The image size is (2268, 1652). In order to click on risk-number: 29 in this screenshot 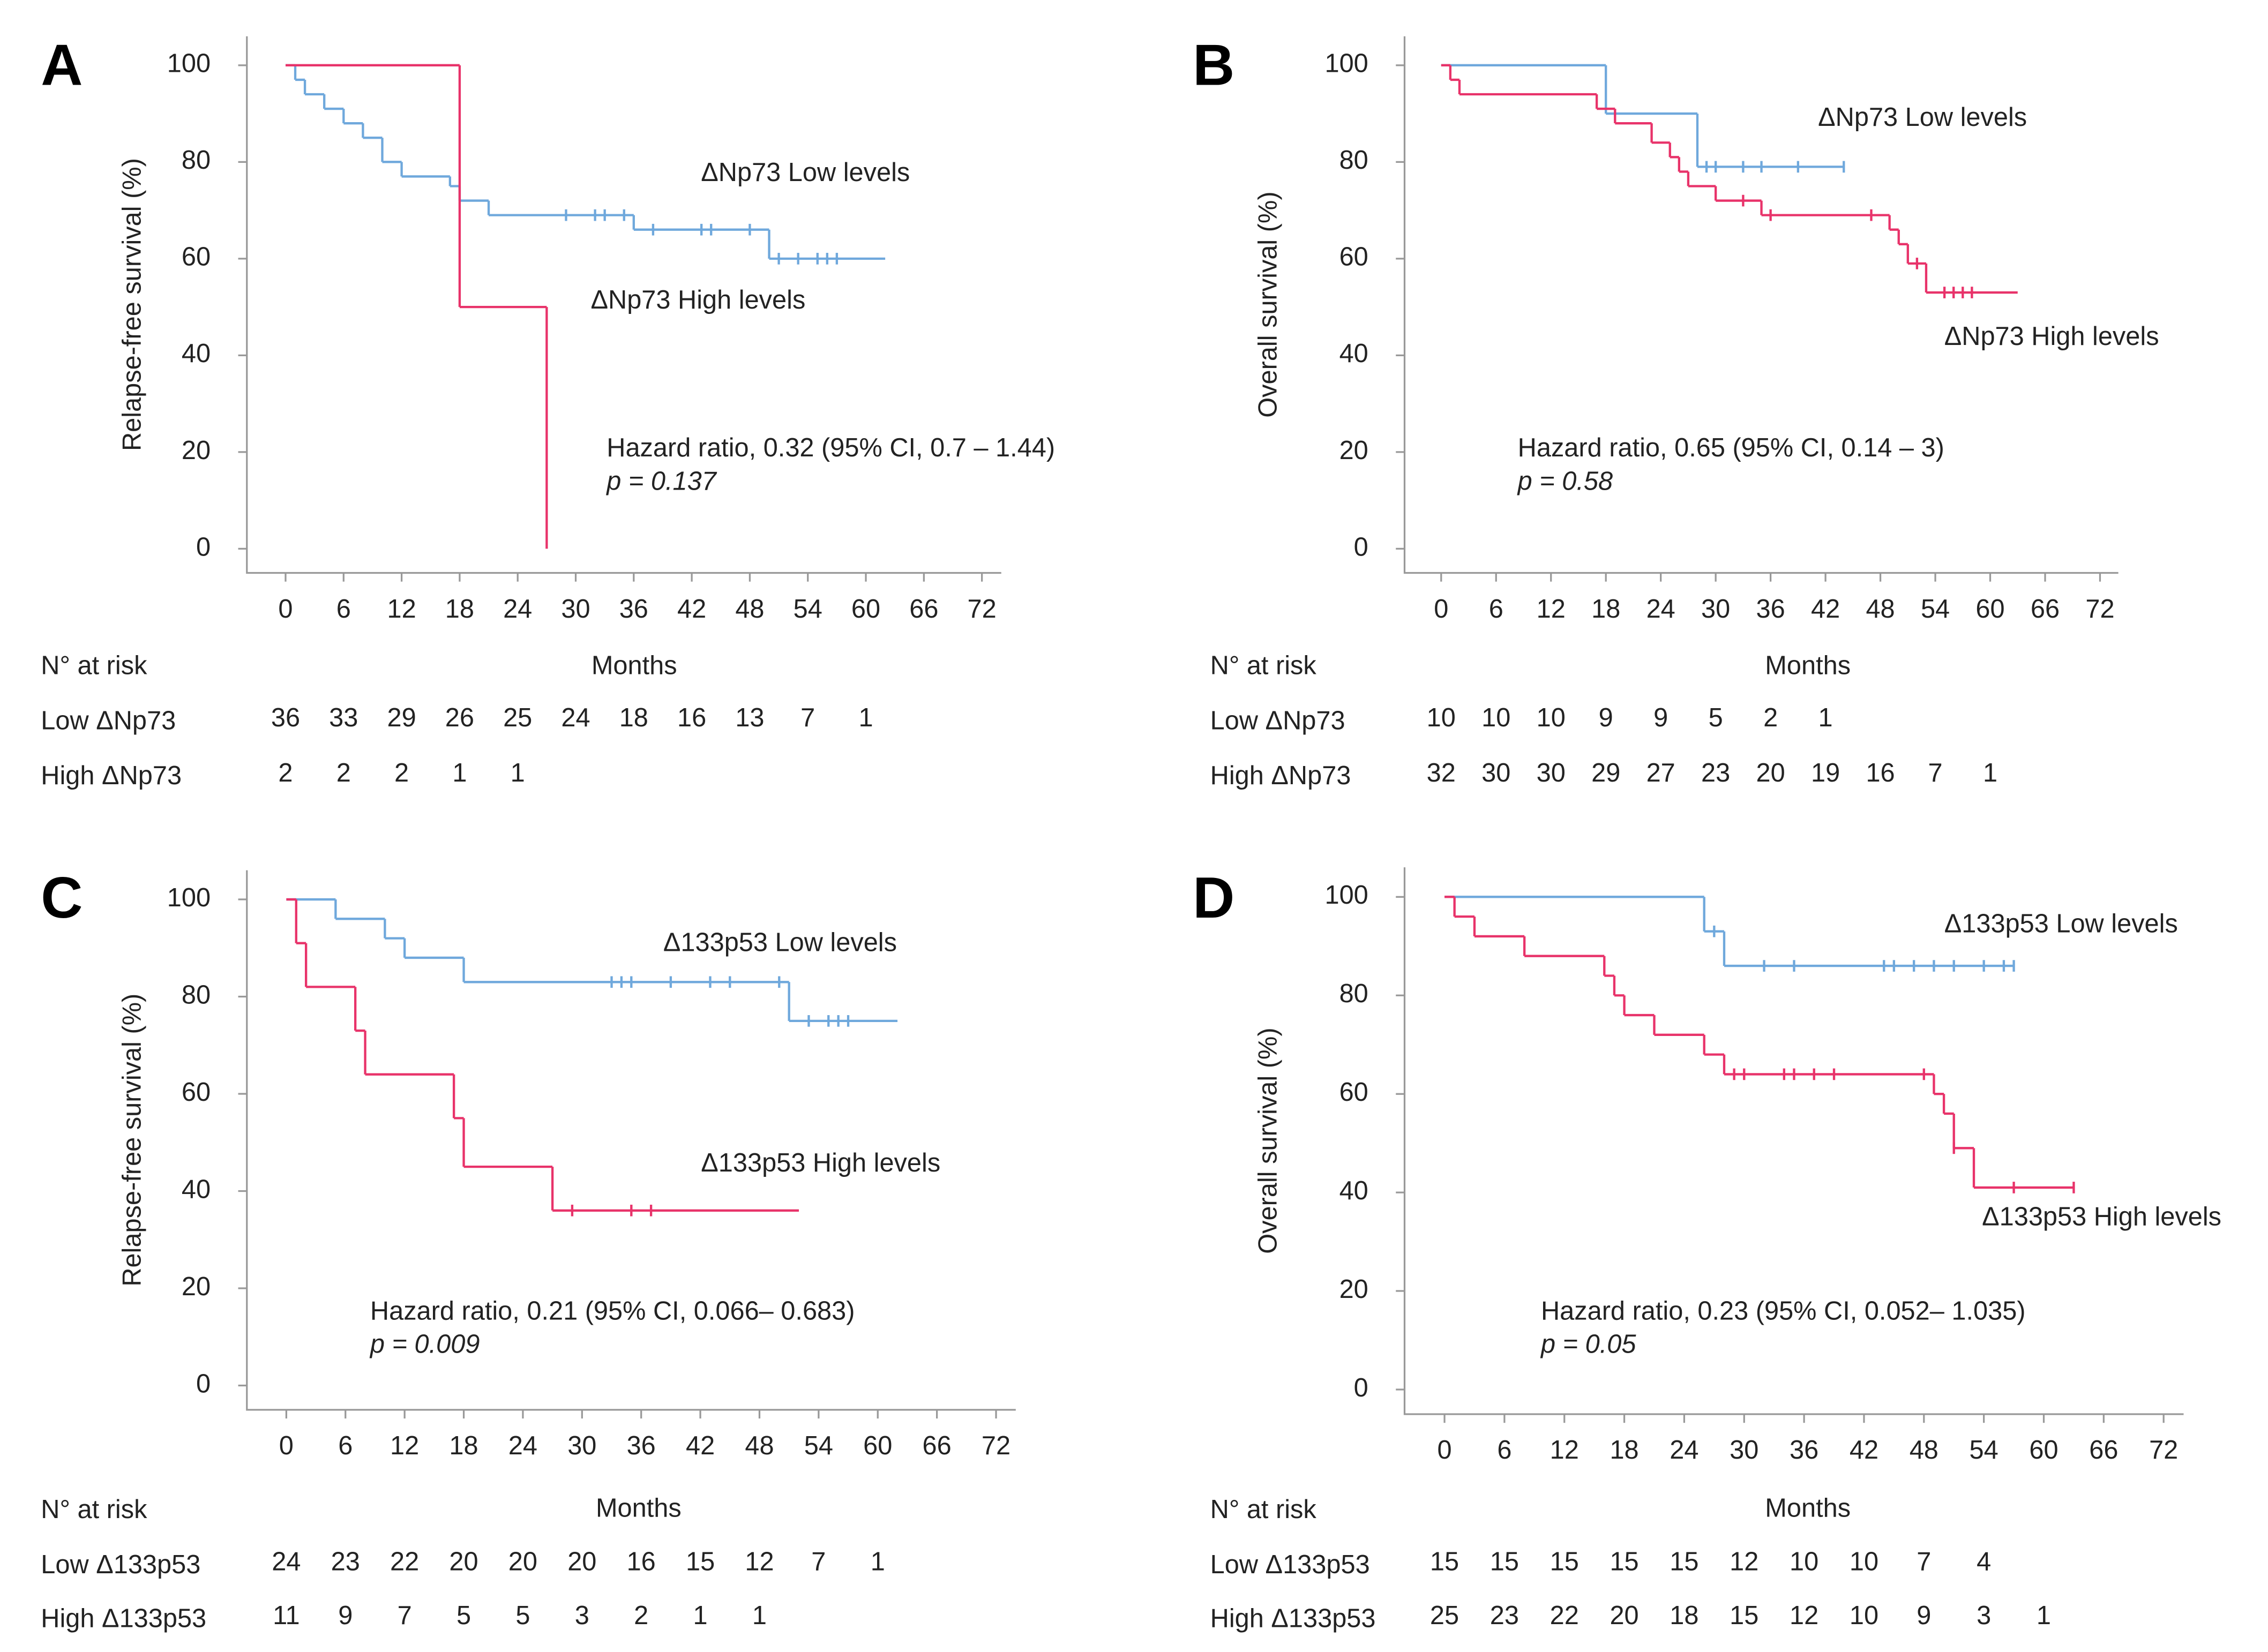, I will do `click(402, 717)`.